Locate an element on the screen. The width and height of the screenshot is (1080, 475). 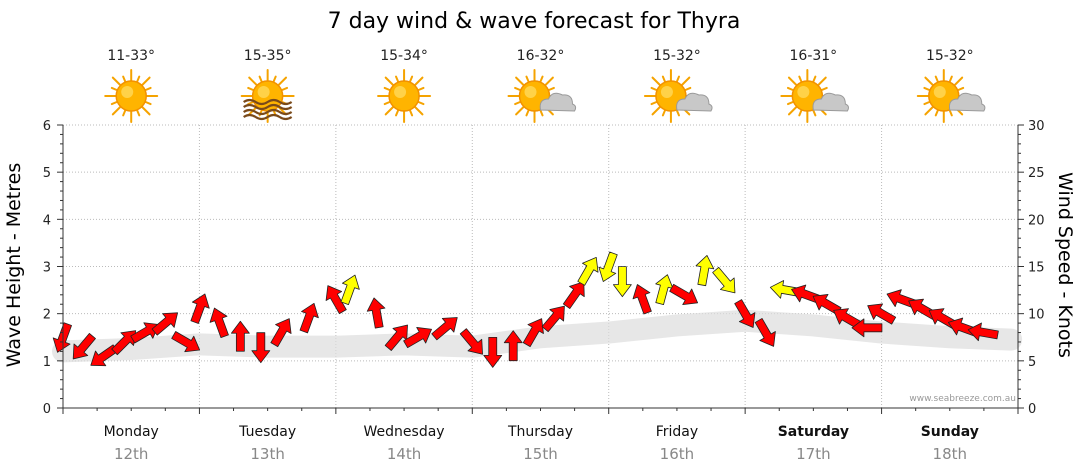
day-name: Thursday is located at coordinates (540, 432).